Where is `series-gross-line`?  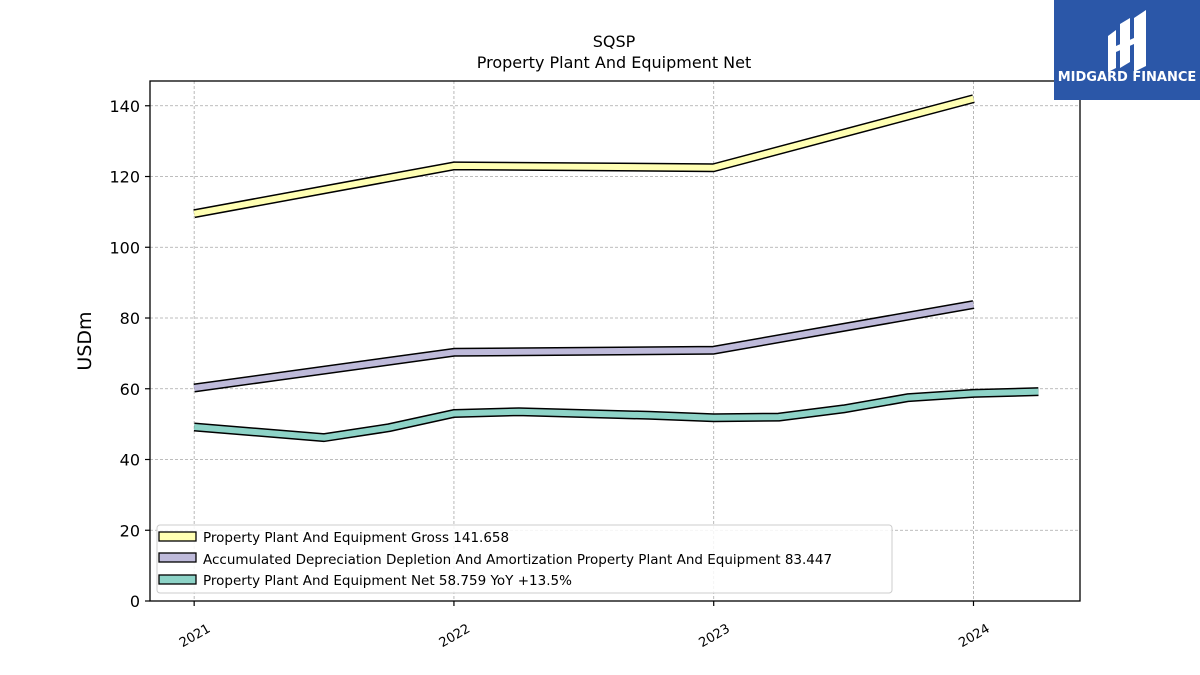
series-gross-line is located at coordinates (584, 156).